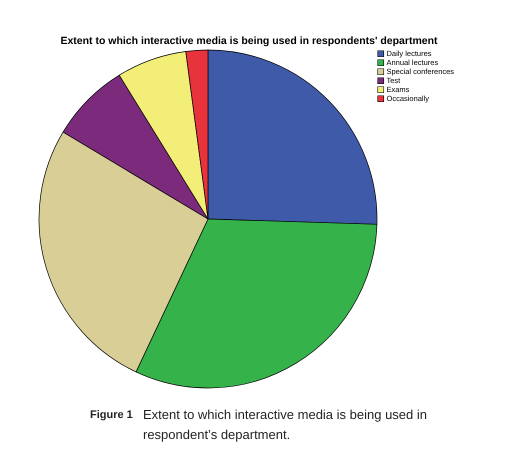 This screenshot has width=530, height=458. Describe the element at coordinates (285, 424) in the screenshot. I see `text: Extent to which interactive media is being used in respondent’s department.` at that location.